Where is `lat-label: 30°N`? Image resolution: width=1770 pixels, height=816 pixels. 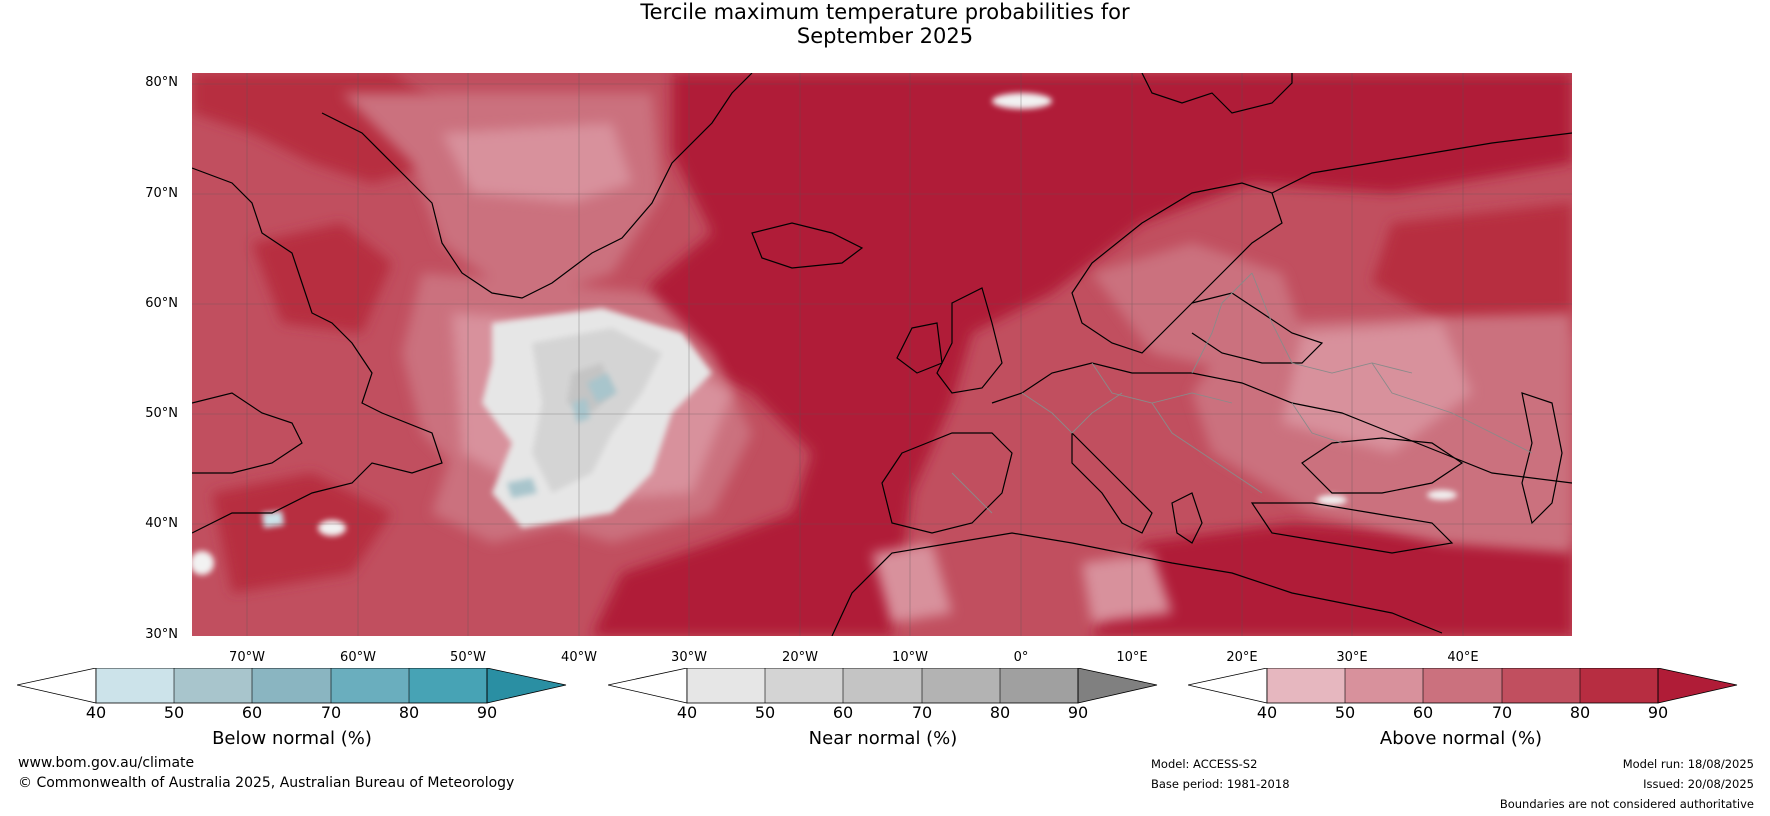 lat-label: 30°N is located at coordinates (161, 634).